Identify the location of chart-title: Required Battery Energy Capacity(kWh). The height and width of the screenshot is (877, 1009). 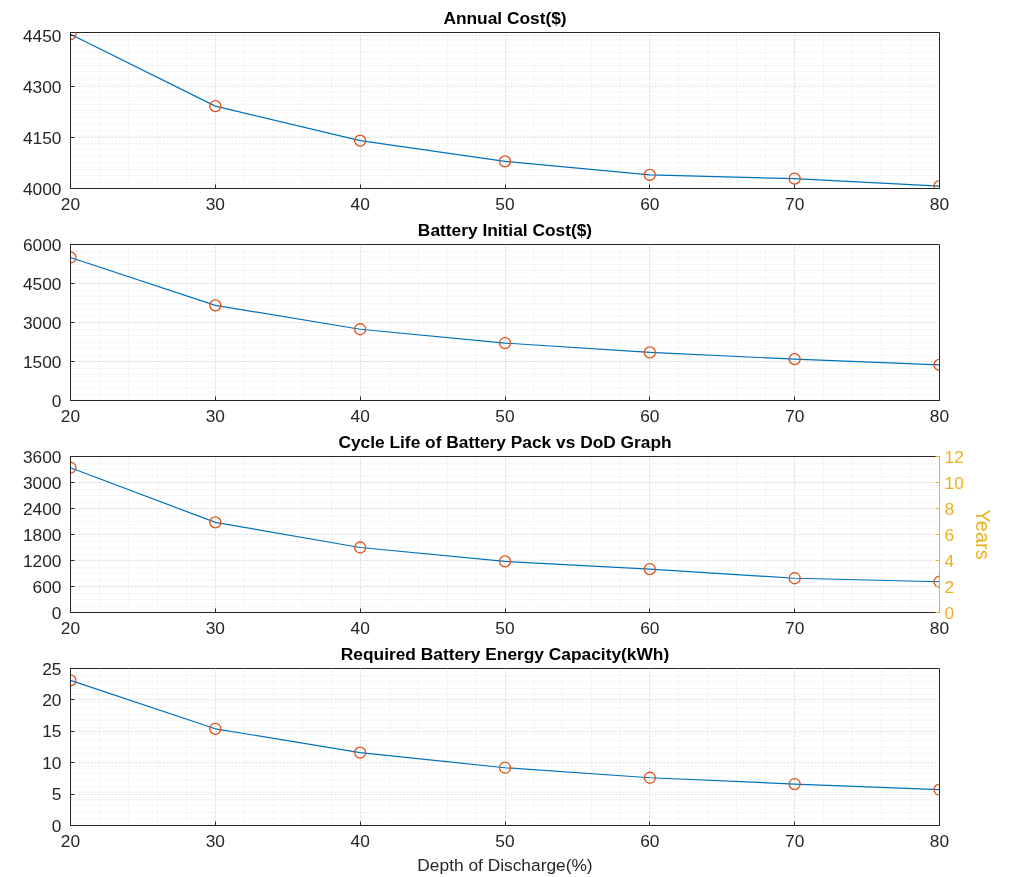
(505, 653).